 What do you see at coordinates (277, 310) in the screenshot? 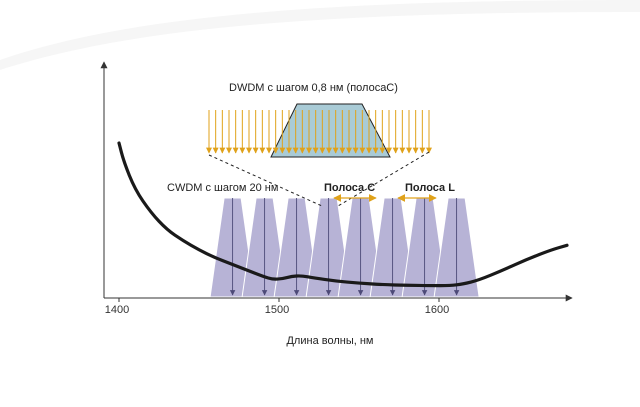
I see `x-tick-label-2: 1500` at bounding box center [277, 310].